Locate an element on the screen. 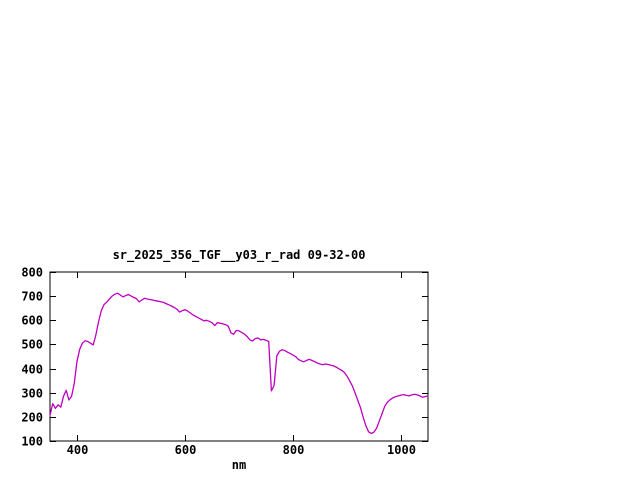  y-tick-label: 500 is located at coordinates (32, 345).